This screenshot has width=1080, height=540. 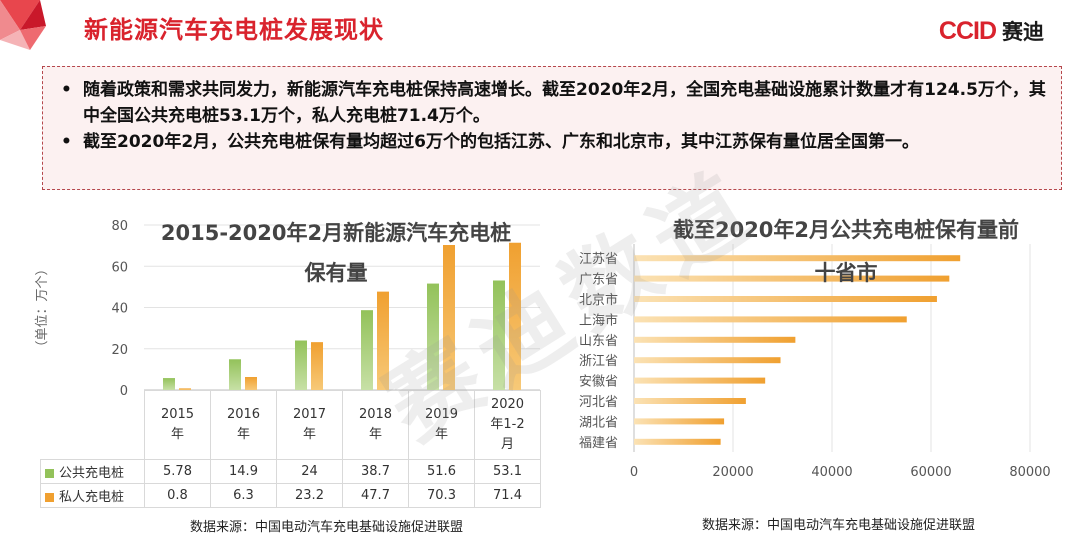 I want to click on corner-decoration, so click(x=23, y=25).